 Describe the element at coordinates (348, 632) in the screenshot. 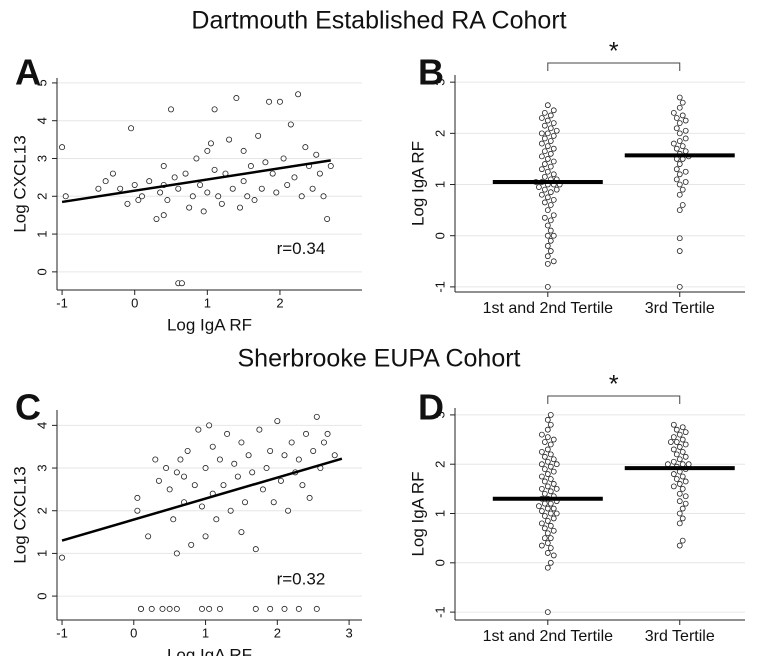

I see `x-tick-label: 3` at that location.